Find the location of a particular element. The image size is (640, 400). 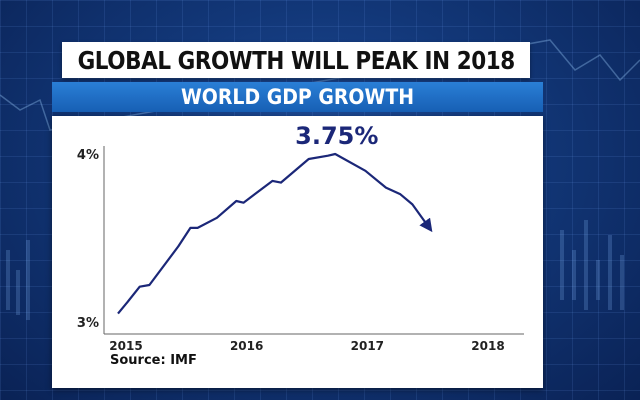

x-tick-label: 2018 is located at coordinates (487, 346).